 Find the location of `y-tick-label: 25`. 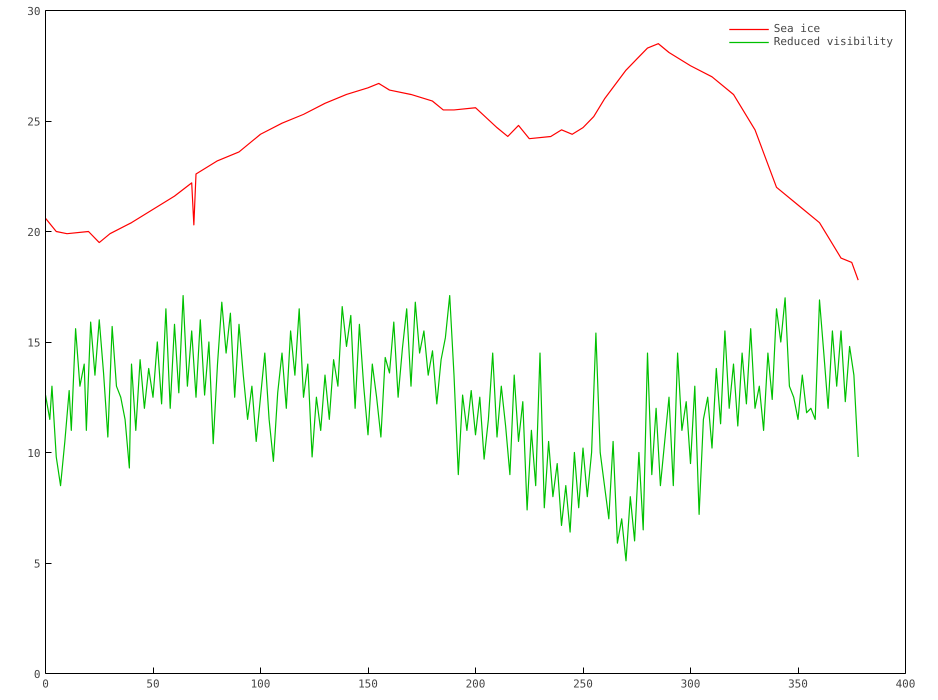

y-tick-label: 25 is located at coordinates (34, 122).